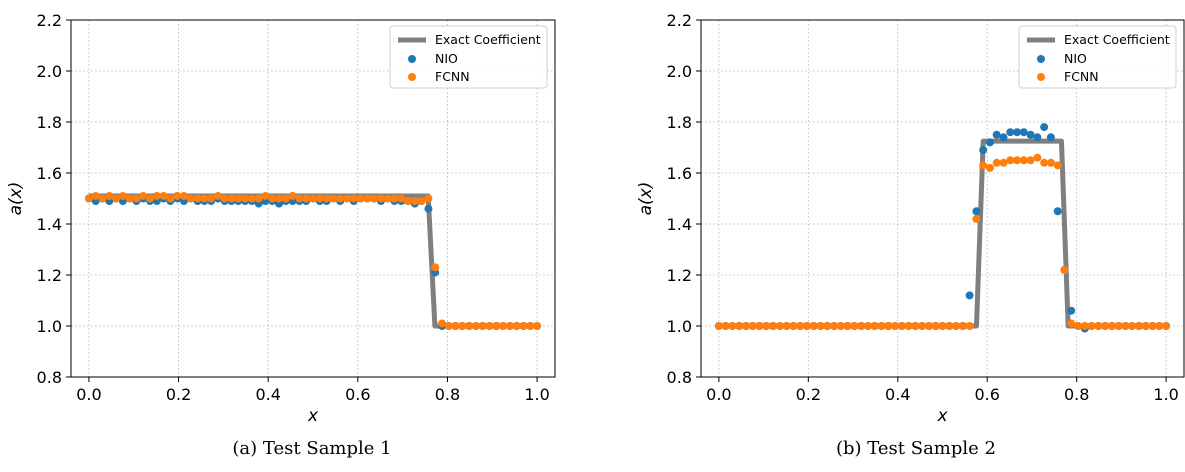 This screenshot has height=472, width=1185. I want to click on x-tick-label: 0.4, so click(897, 394).